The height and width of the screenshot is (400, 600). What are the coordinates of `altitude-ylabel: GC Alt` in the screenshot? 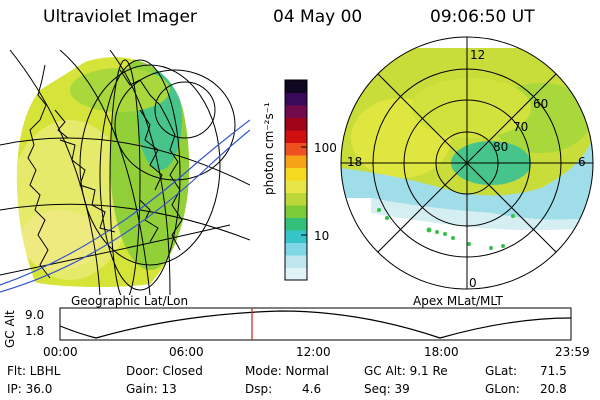 It's located at (10, 329).